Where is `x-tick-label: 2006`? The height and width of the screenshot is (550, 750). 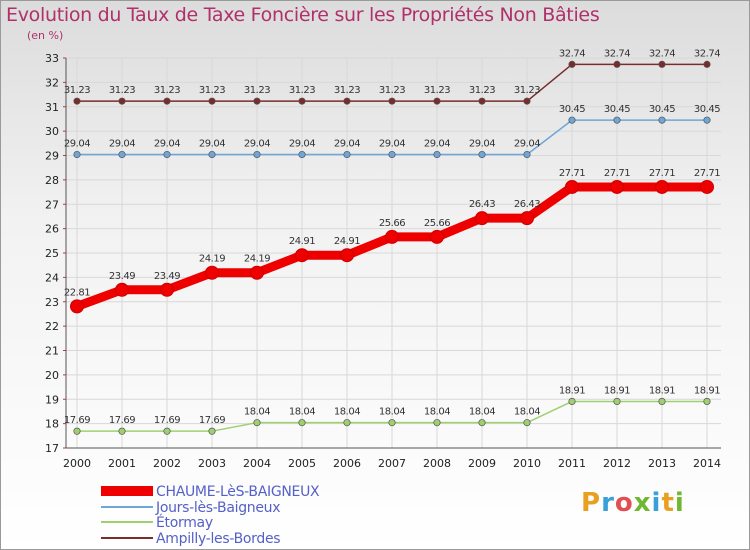
x-tick-label: 2006 is located at coordinates (347, 463).